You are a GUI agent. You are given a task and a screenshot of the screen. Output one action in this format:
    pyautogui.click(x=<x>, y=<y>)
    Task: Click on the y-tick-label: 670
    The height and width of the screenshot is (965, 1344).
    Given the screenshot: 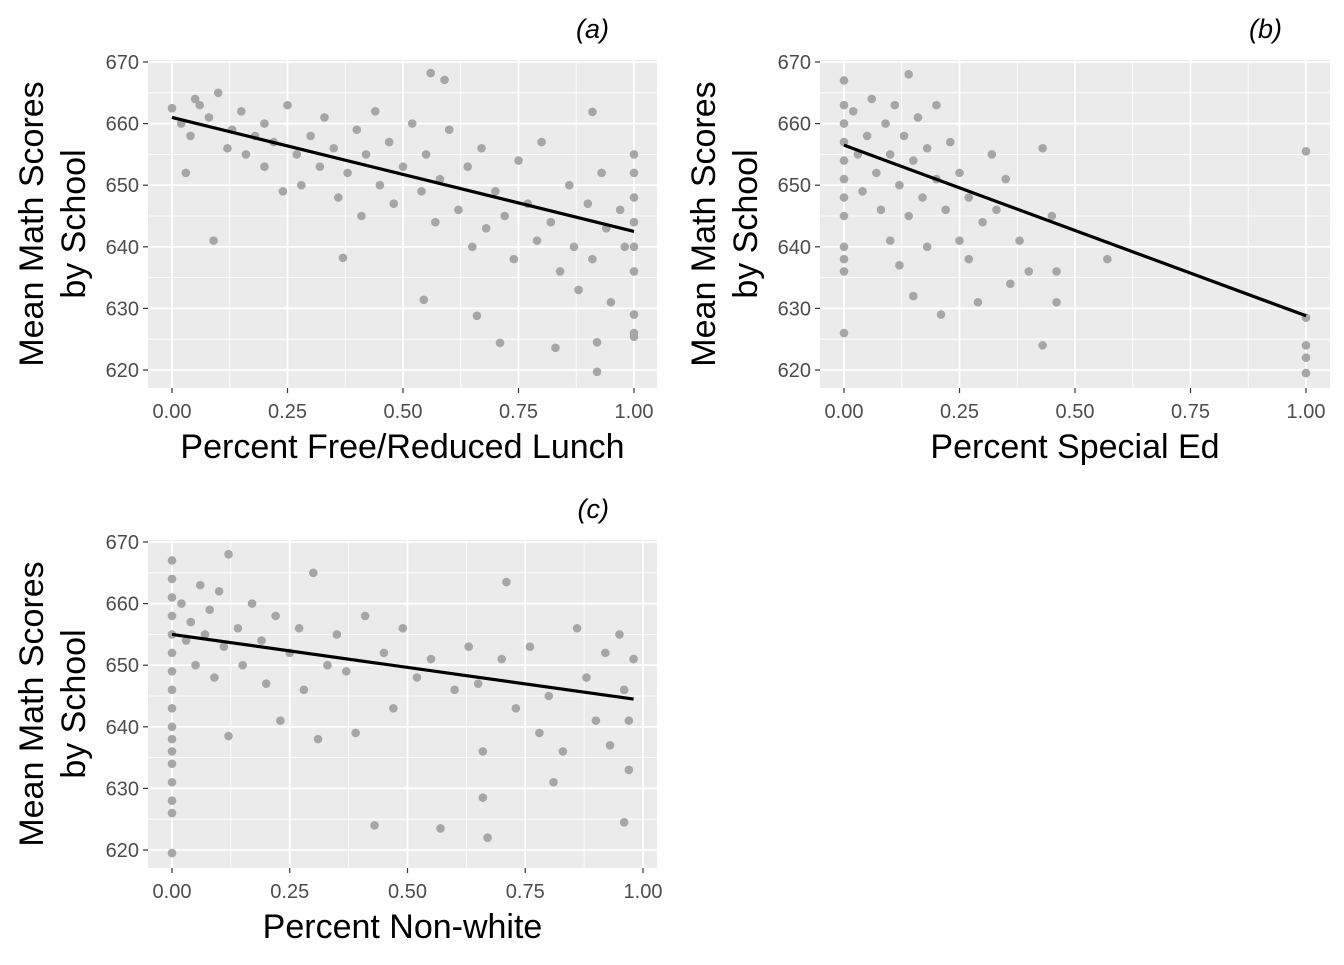 What is the action you would take?
    pyautogui.click(x=122, y=543)
    